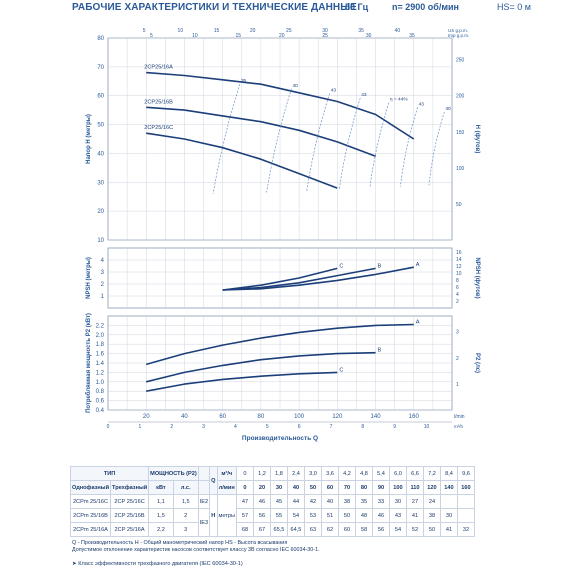  Describe the element at coordinates (448, 487) in the screenshot. I see `q-lmin-cell: 140` at that location.